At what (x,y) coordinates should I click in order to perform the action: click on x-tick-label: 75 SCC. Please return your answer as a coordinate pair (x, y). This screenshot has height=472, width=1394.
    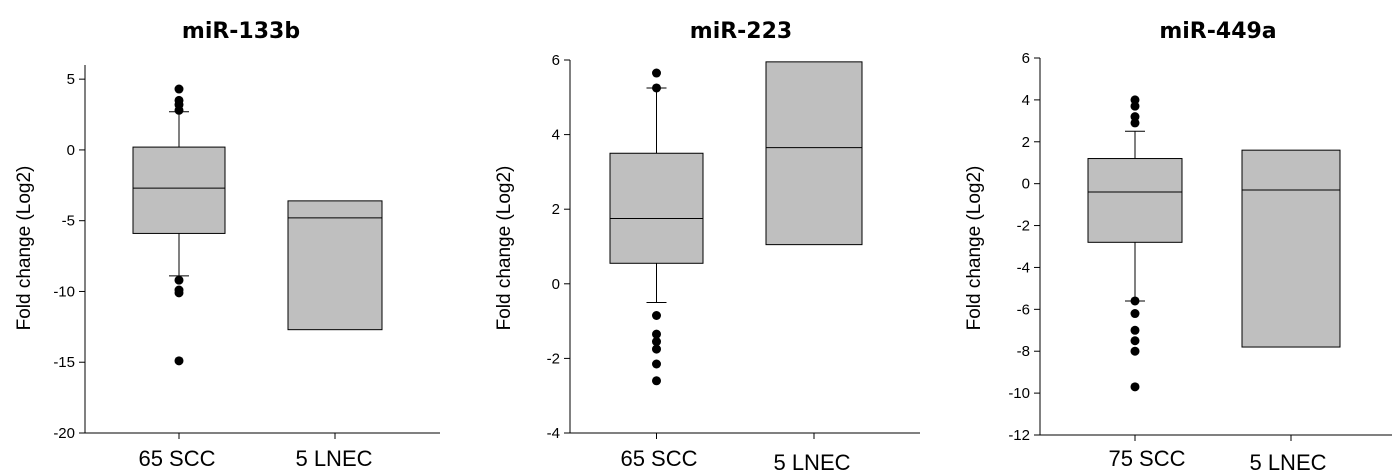
    Looking at the image, I should click on (1146, 458).